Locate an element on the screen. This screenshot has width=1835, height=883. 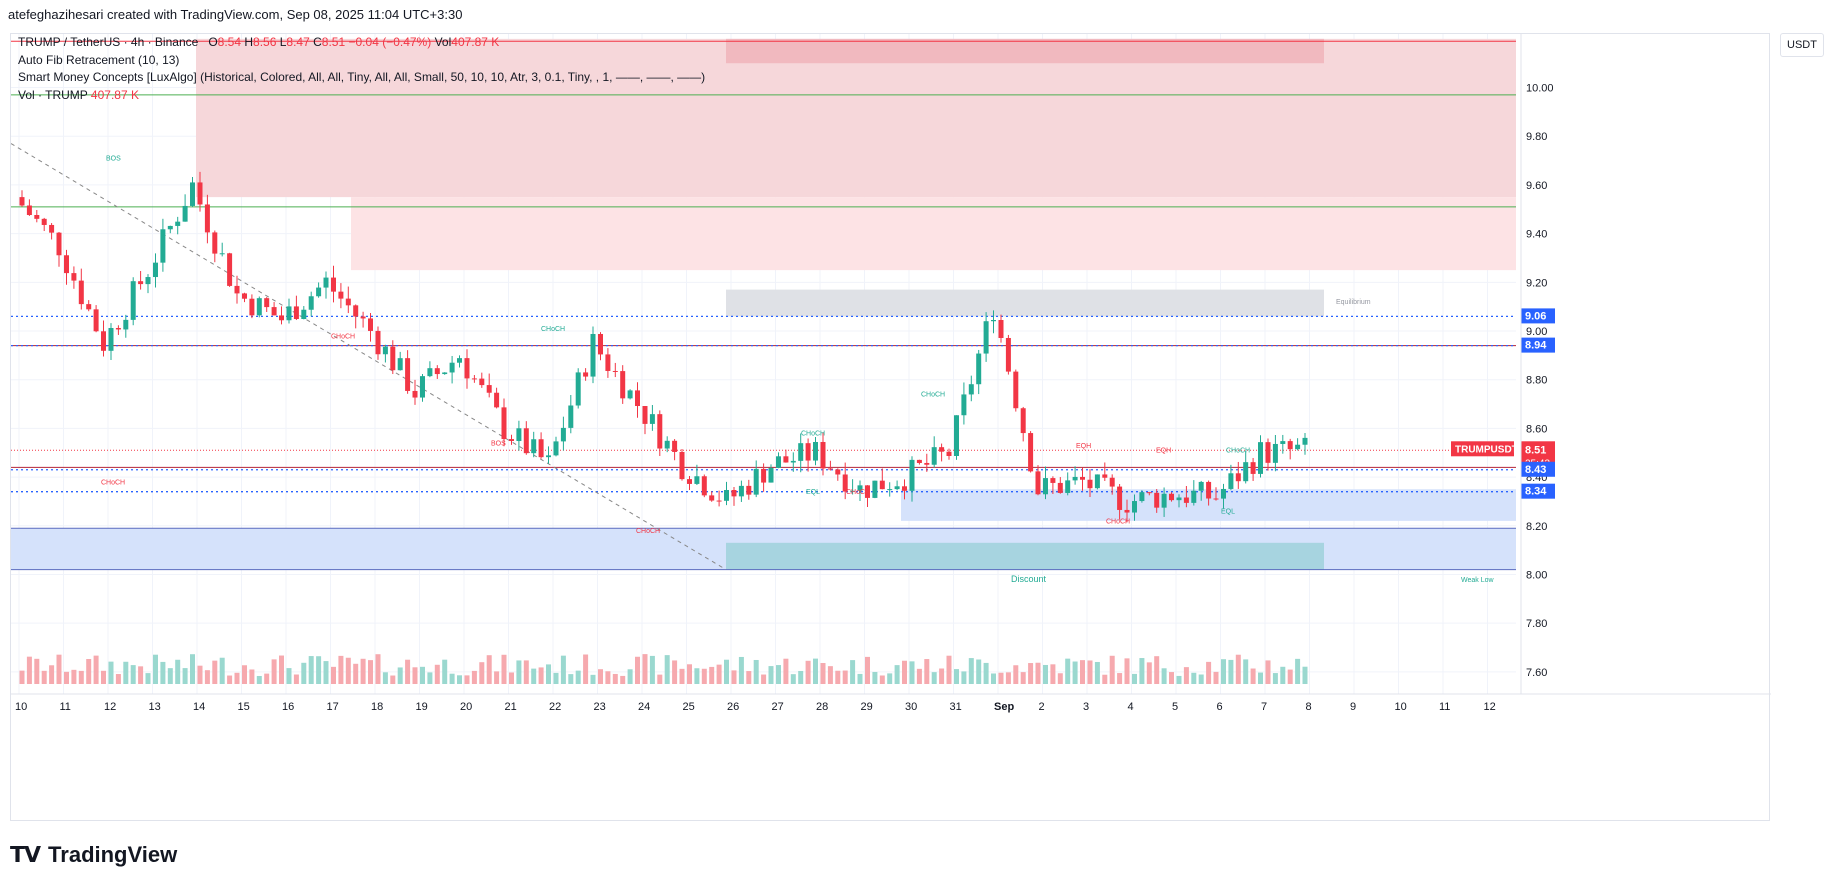
x-tick-label: 24 is located at coordinates (644, 707).